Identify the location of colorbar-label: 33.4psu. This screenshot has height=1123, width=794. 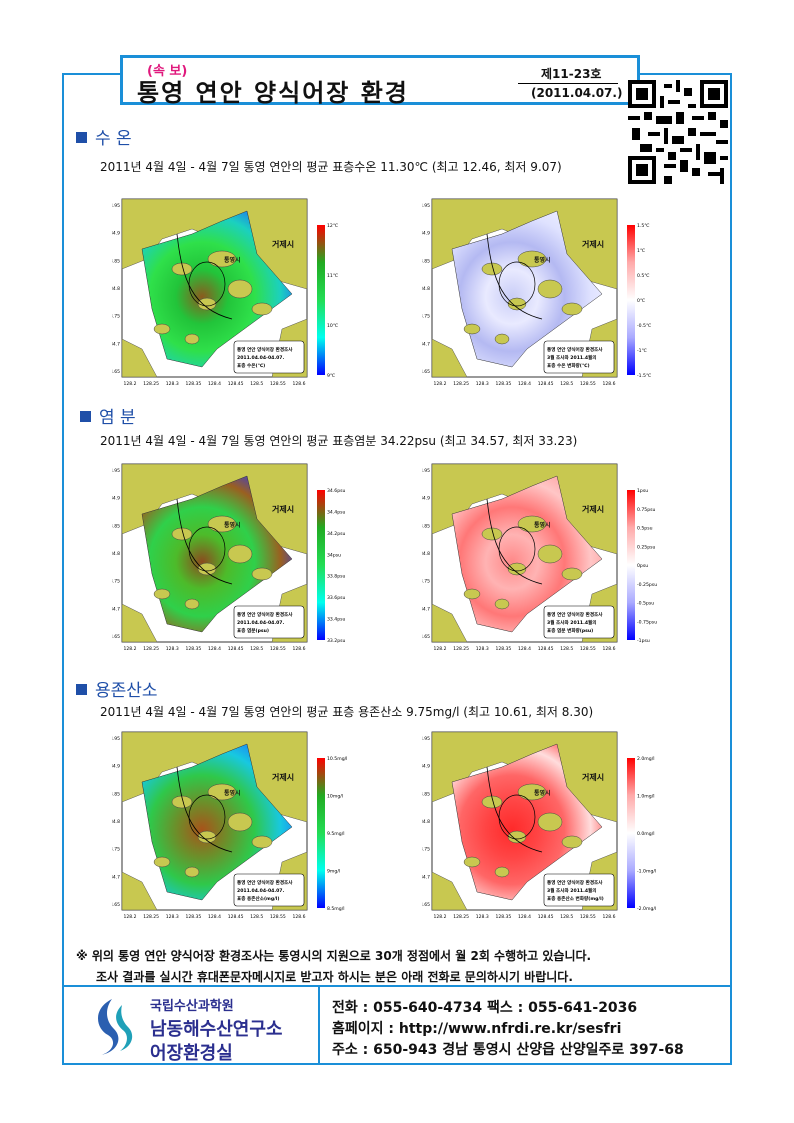
(336, 620).